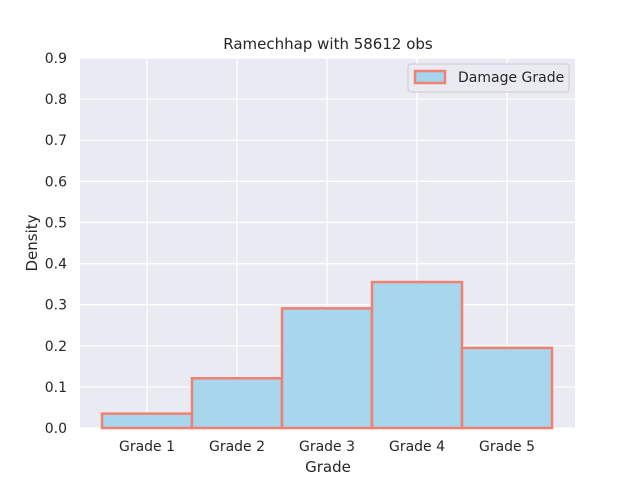 This screenshot has width=640, height=480. Describe the element at coordinates (417, 447) in the screenshot. I see `x-tick-label: Grade 4` at that location.